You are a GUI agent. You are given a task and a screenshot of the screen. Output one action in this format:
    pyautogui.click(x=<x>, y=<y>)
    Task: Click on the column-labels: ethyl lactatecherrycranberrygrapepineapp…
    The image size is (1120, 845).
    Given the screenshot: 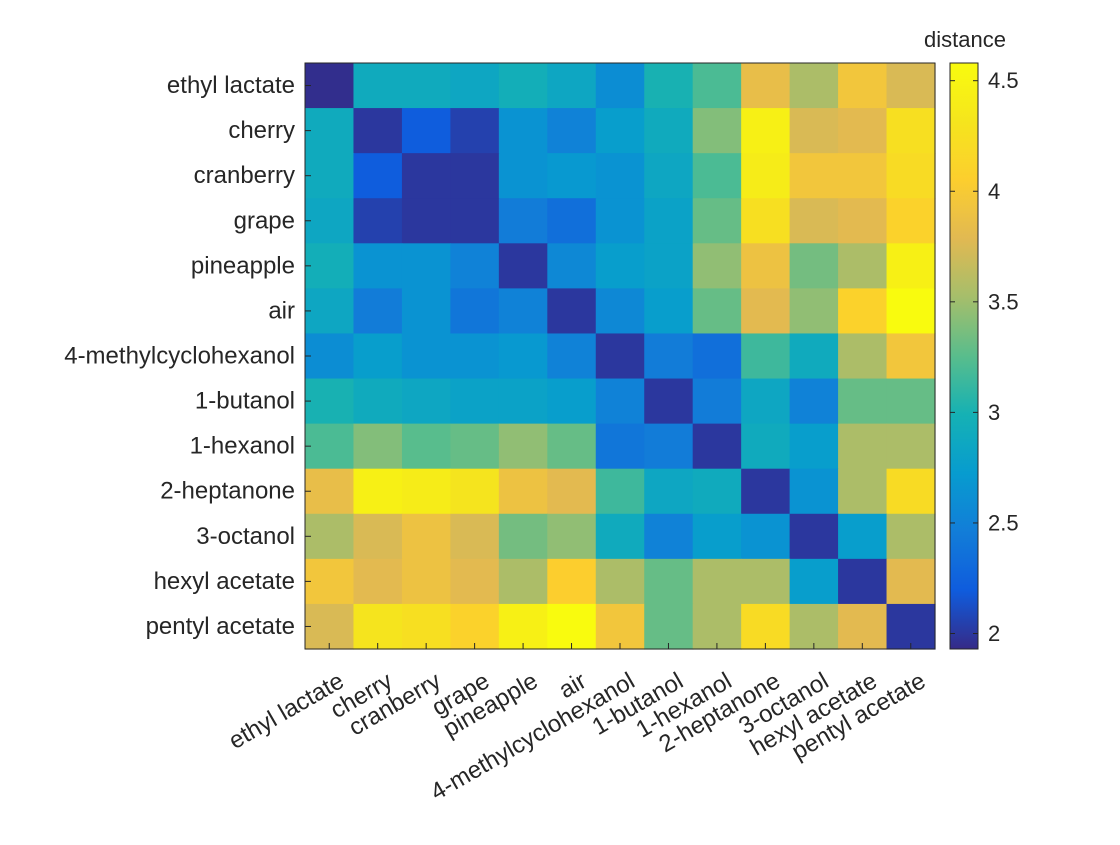 What is the action you would take?
    pyautogui.click(x=577, y=724)
    